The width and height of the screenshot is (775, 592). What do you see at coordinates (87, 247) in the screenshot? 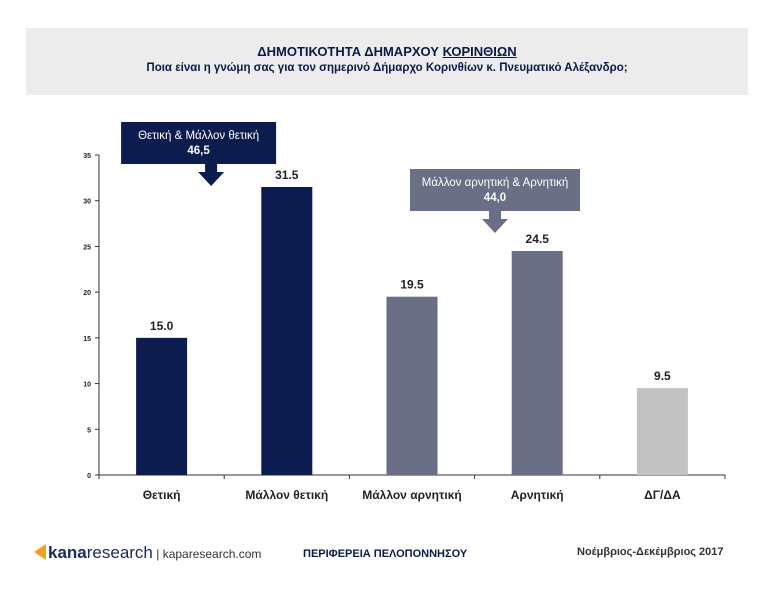
I see `y-tick-label: 25` at bounding box center [87, 247].